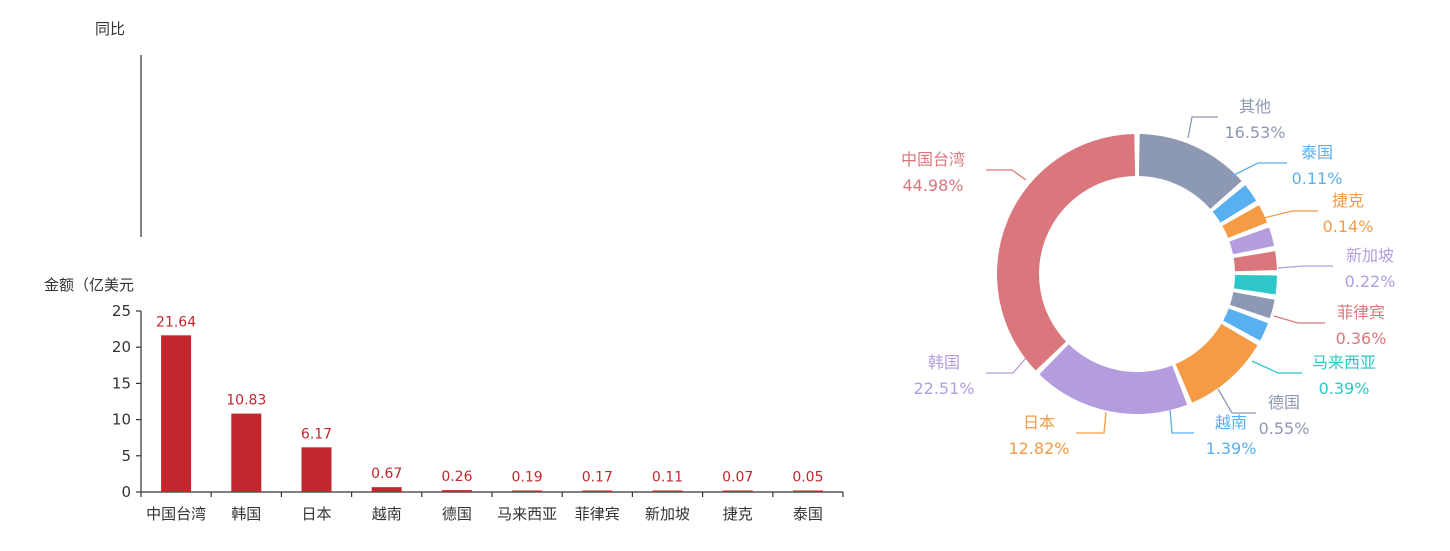 Image resolution: width=1450 pixels, height=551 pixels. I want to click on donut-slice-name: 韩国, so click(944, 362).